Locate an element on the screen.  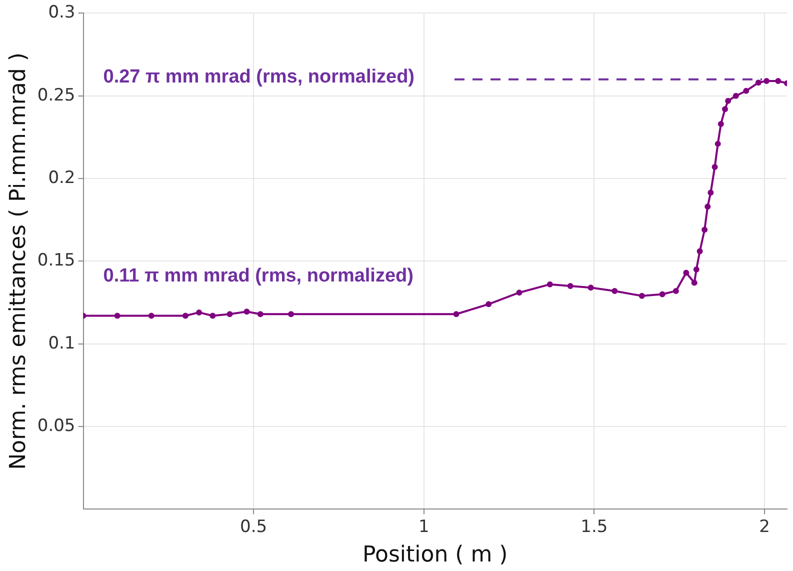
y-tick-label: 0.3 is located at coordinates (62, 12).